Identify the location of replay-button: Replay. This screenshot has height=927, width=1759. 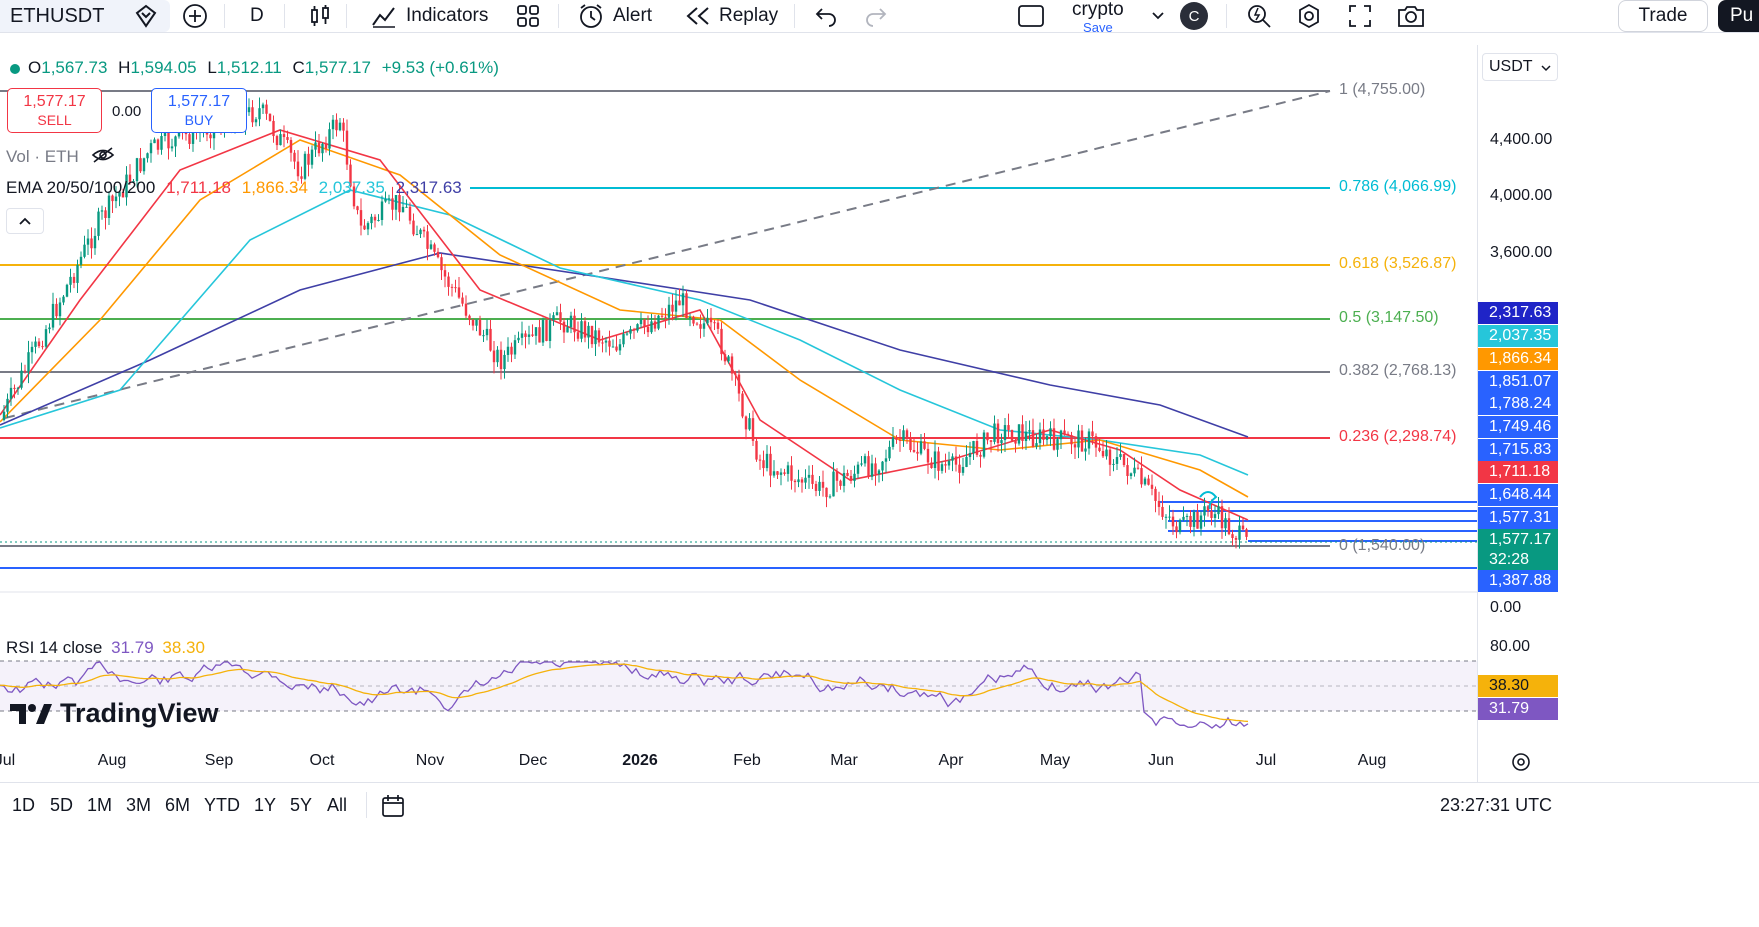
(731, 16).